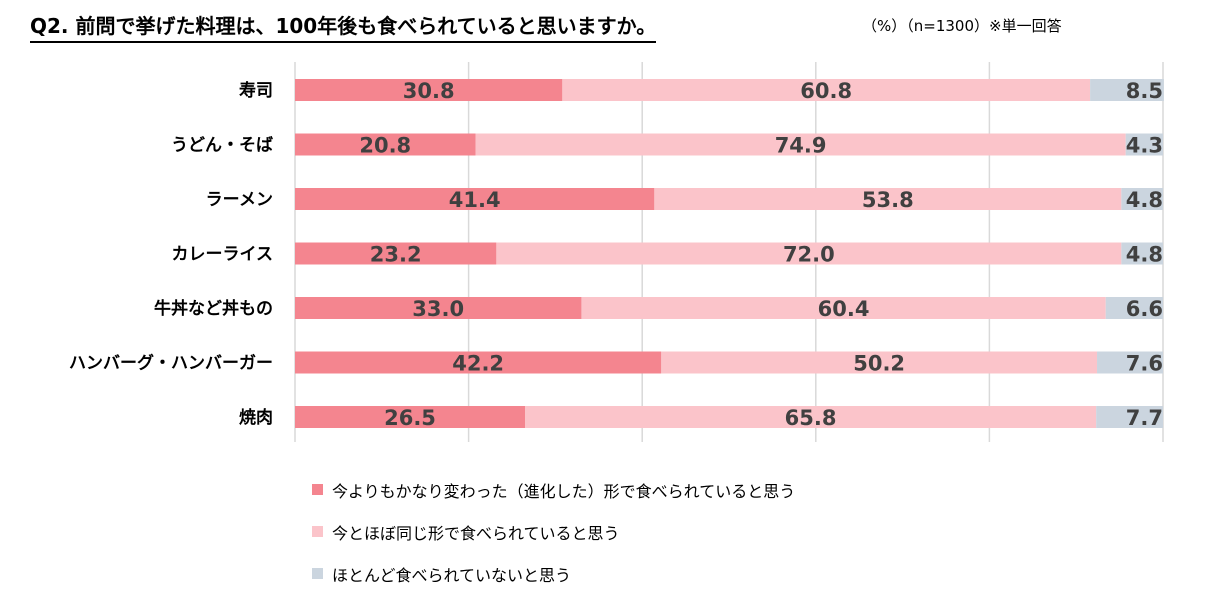 This screenshot has width=1206, height=597. Describe the element at coordinates (452, 575) in the screenshot. I see `legend-label: ほとんど食べられていないと思う` at that location.